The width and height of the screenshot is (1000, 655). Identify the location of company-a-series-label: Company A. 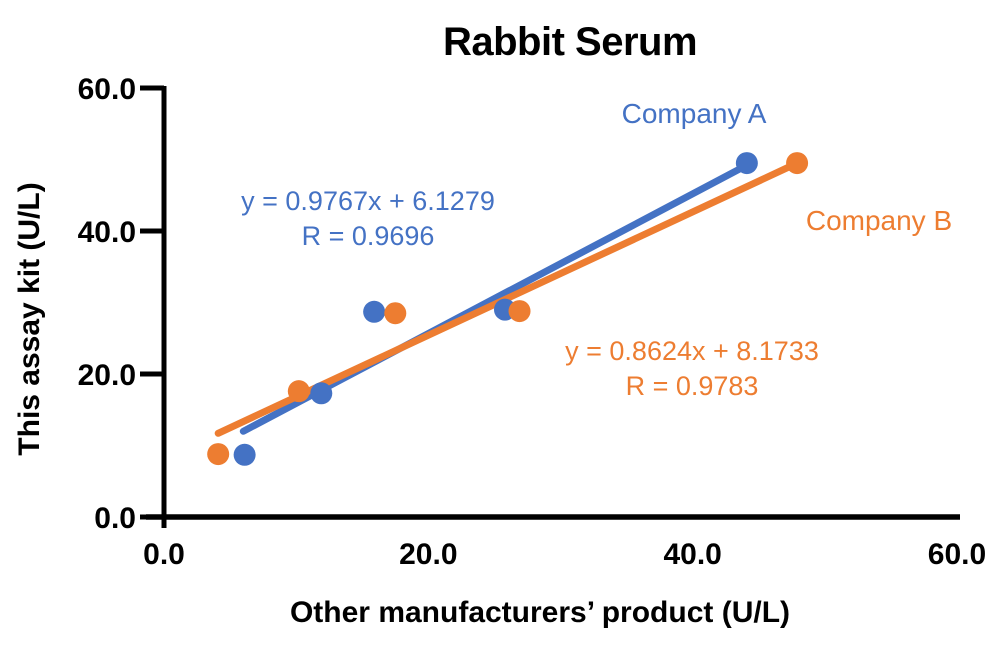
(694, 113).